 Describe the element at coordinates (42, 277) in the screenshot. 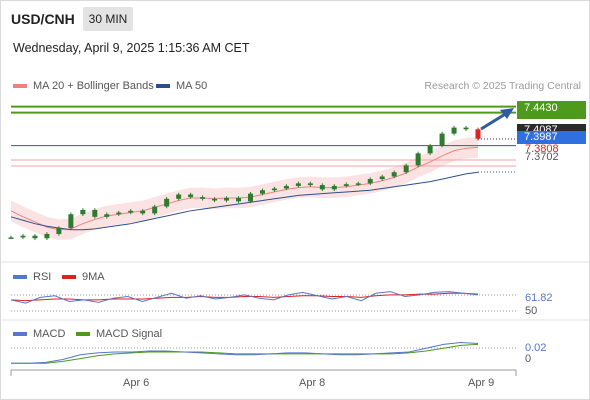

I see `legend-rsi-label: RSI` at that location.